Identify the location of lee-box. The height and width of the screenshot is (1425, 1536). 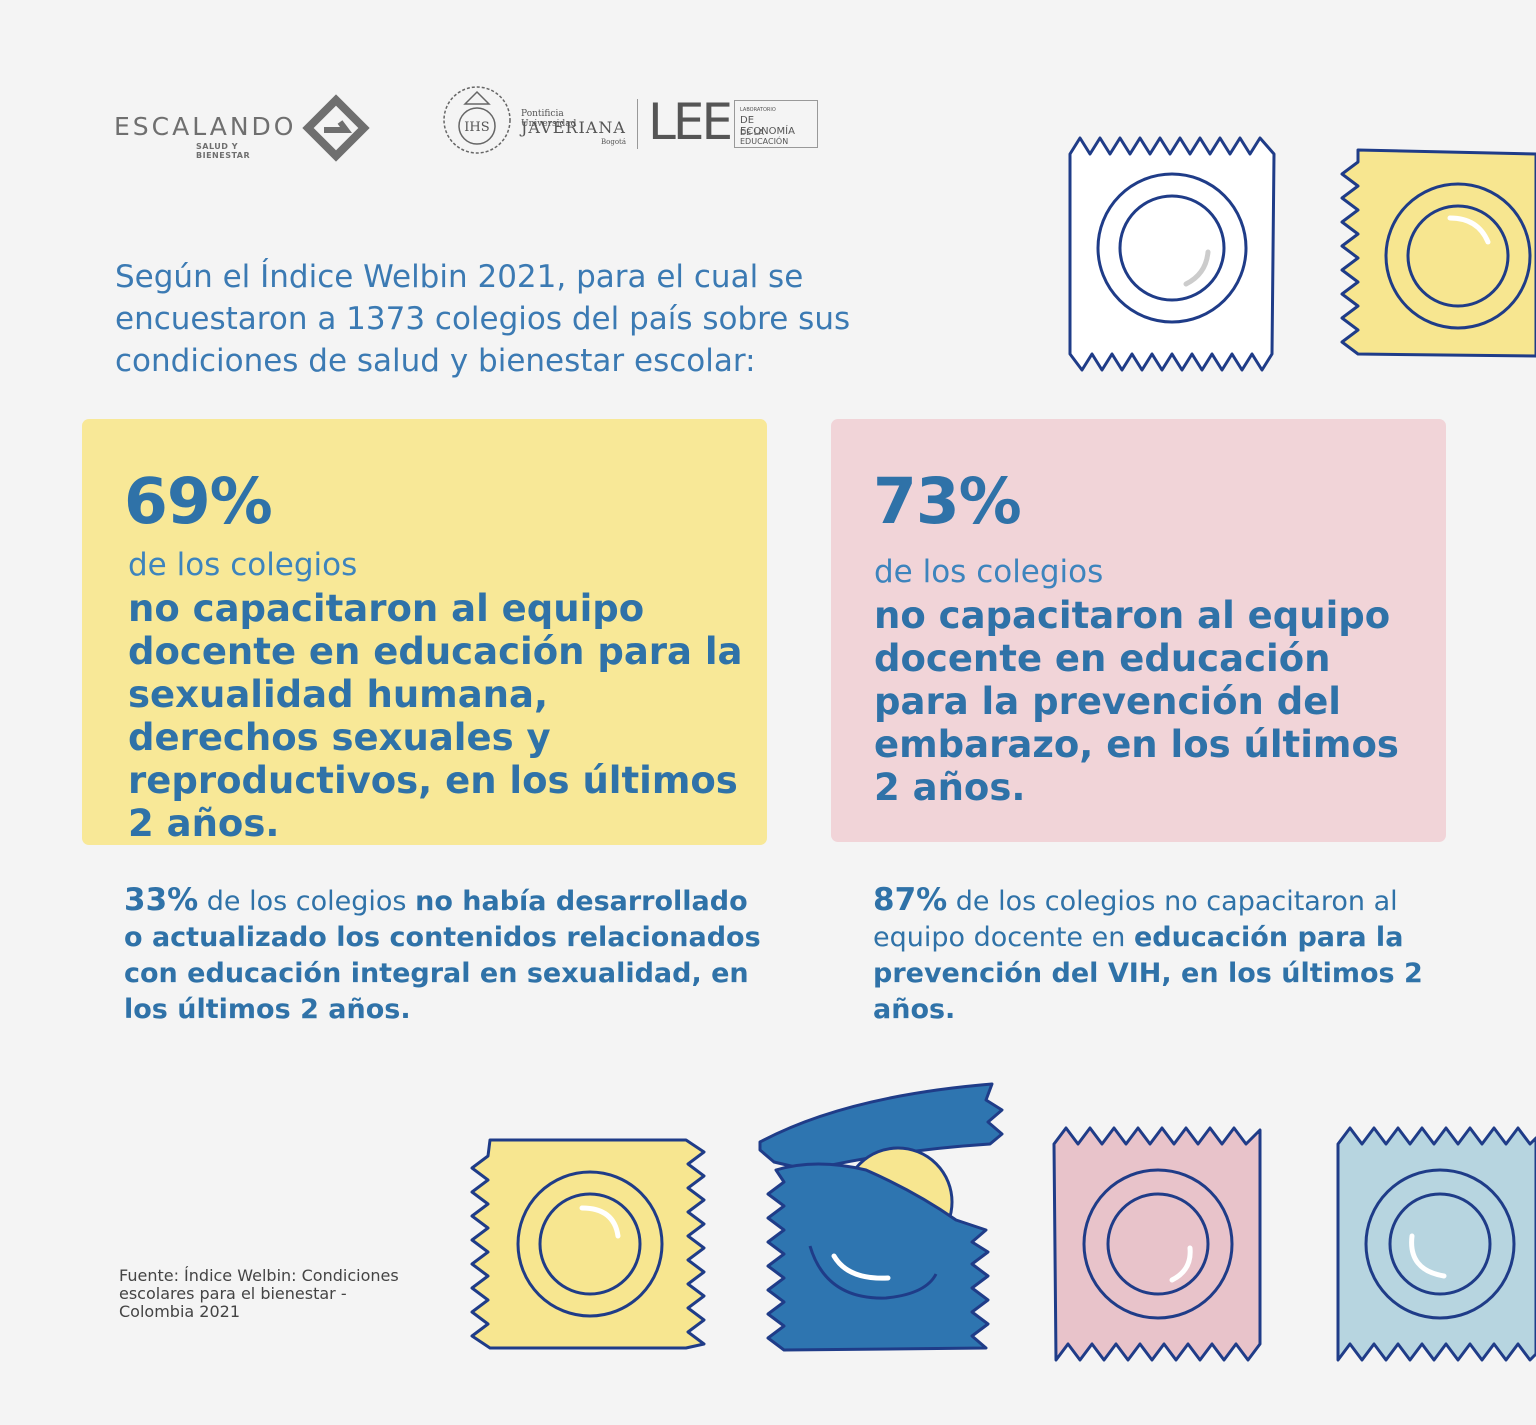
(776, 124).